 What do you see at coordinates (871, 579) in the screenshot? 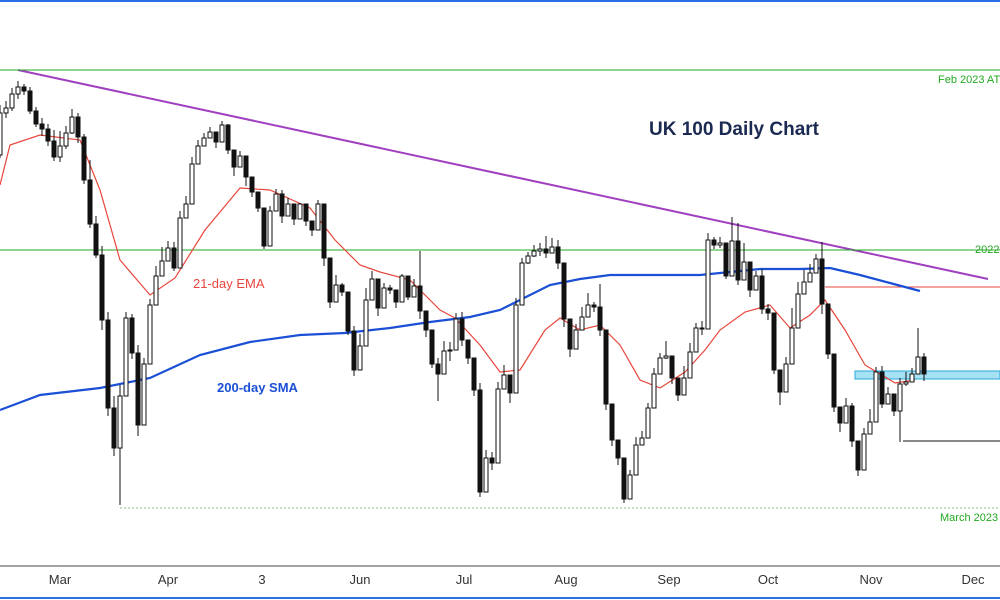
I see `x-tick-label: Nov` at bounding box center [871, 579].